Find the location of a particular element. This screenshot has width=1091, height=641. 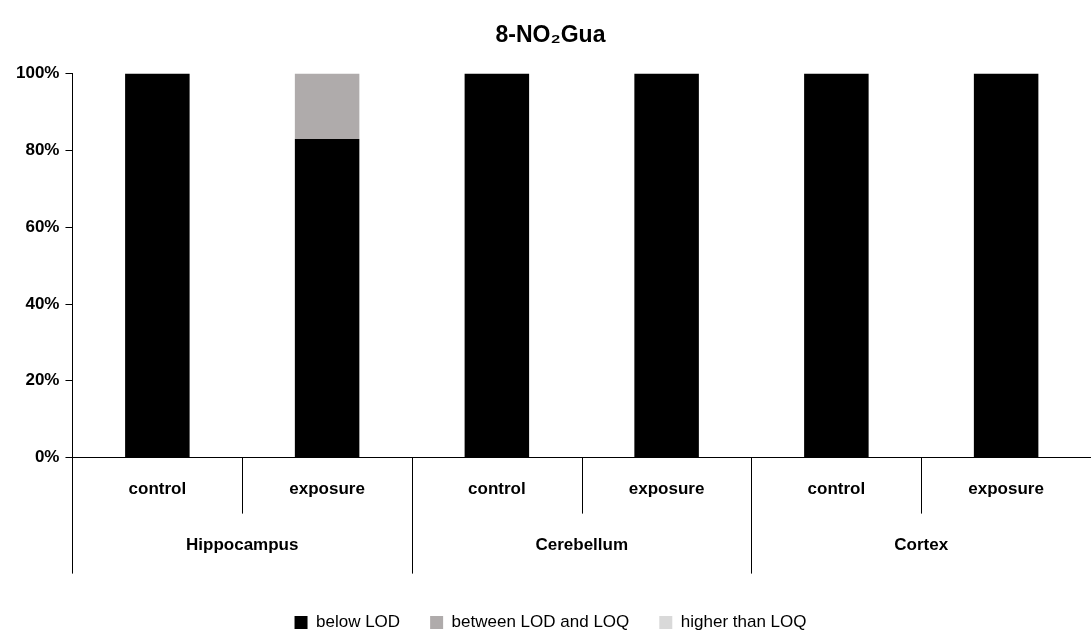

y-tick-label: 20% is located at coordinates (42, 380).